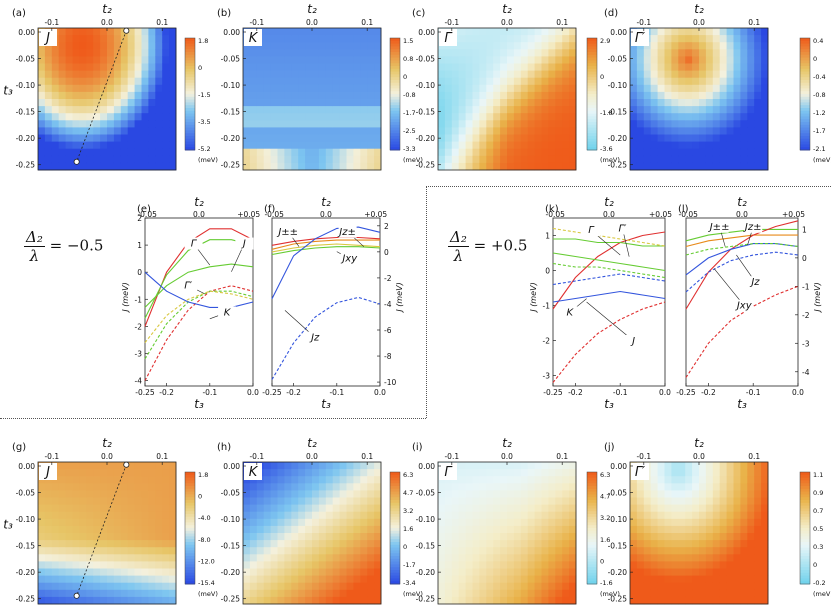  What do you see at coordinates (147, 214) in the screenshot?
I see `top-tick-label: -0.05` at bounding box center [147, 214].